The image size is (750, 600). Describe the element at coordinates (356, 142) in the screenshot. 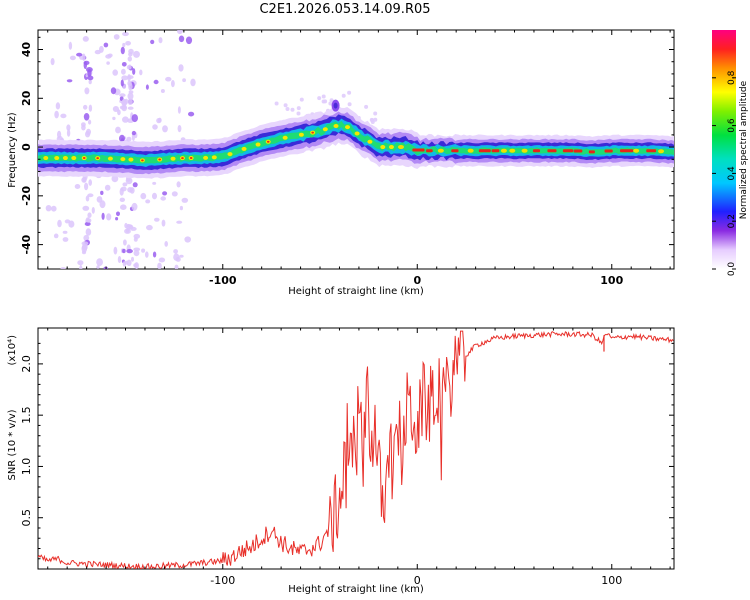

I see `band-green` at that location.